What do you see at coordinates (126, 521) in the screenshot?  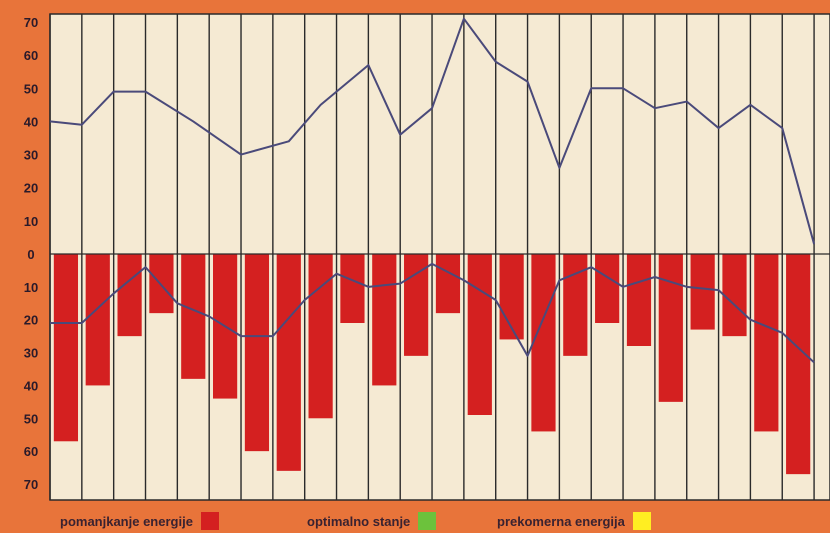 I see `legend-label-shortage: pomanjkanje energije` at bounding box center [126, 521].